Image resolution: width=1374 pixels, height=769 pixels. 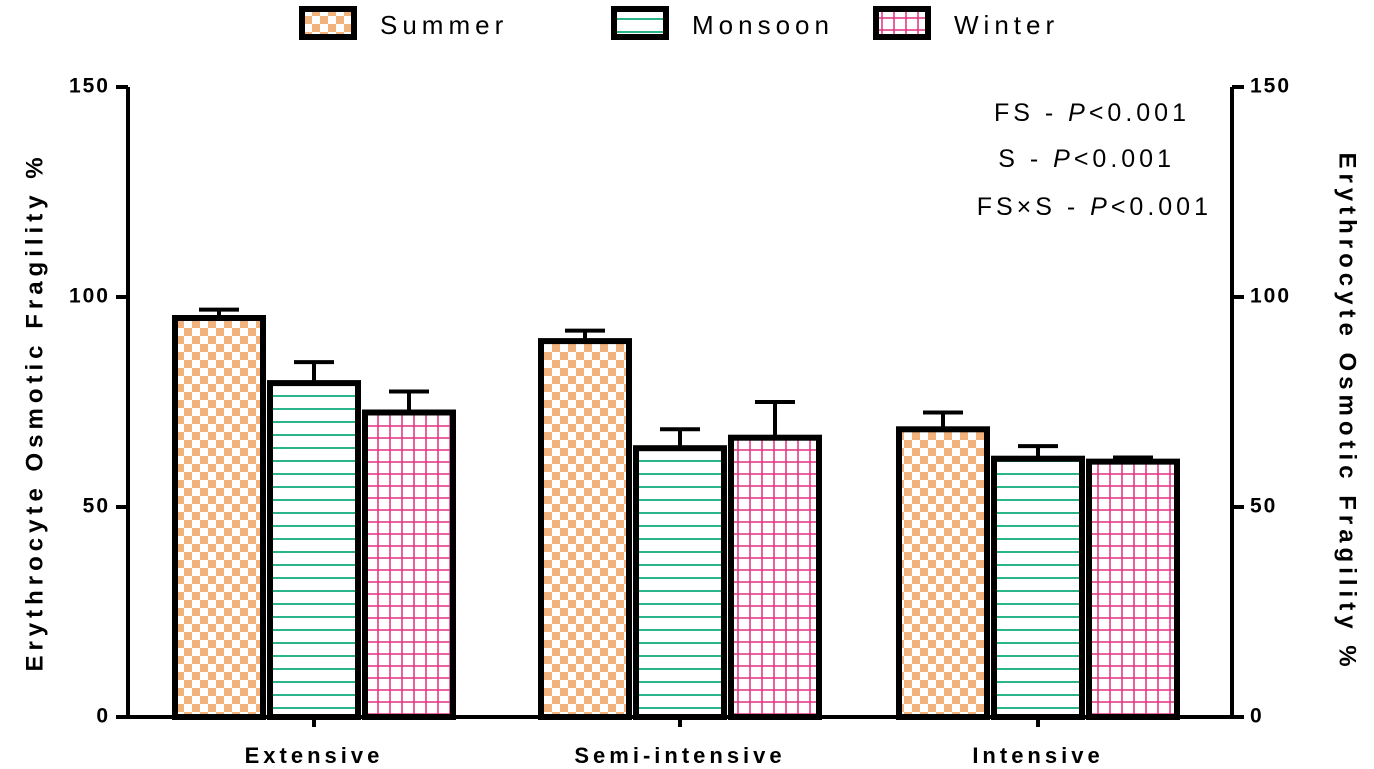 What do you see at coordinates (763, 25) in the screenshot?
I see `legend-label: Monsoon` at bounding box center [763, 25].